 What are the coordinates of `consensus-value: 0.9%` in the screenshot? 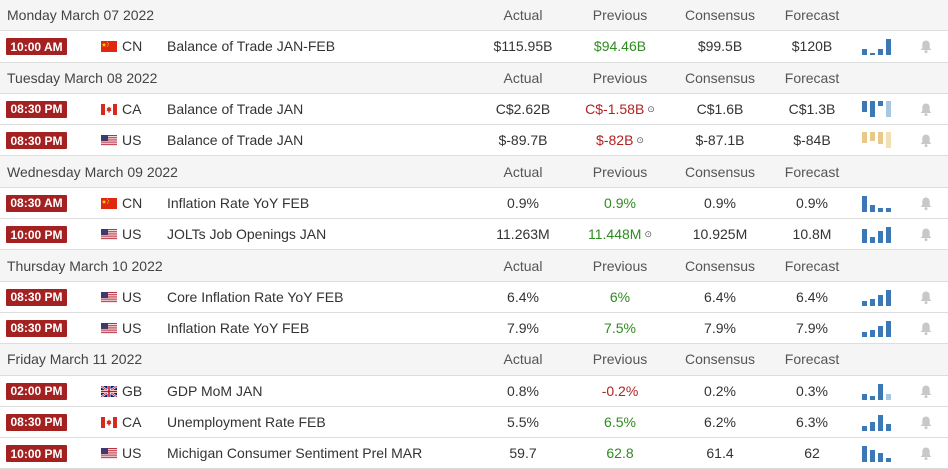 It's located at (720, 202).